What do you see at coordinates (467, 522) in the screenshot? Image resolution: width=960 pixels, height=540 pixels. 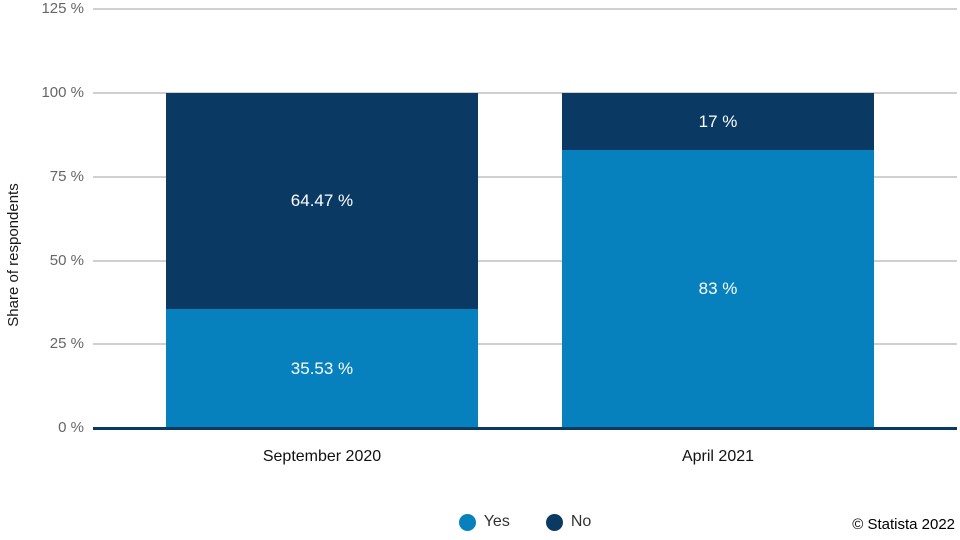 I see `legend-swatch-yes` at bounding box center [467, 522].